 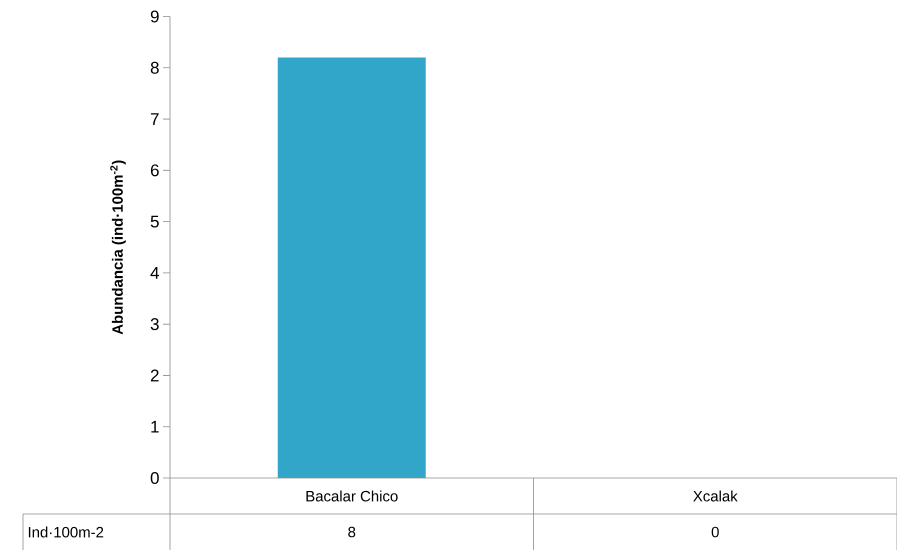 What do you see at coordinates (154, 273) in the screenshot?
I see `y-tick-label: 4` at bounding box center [154, 273].